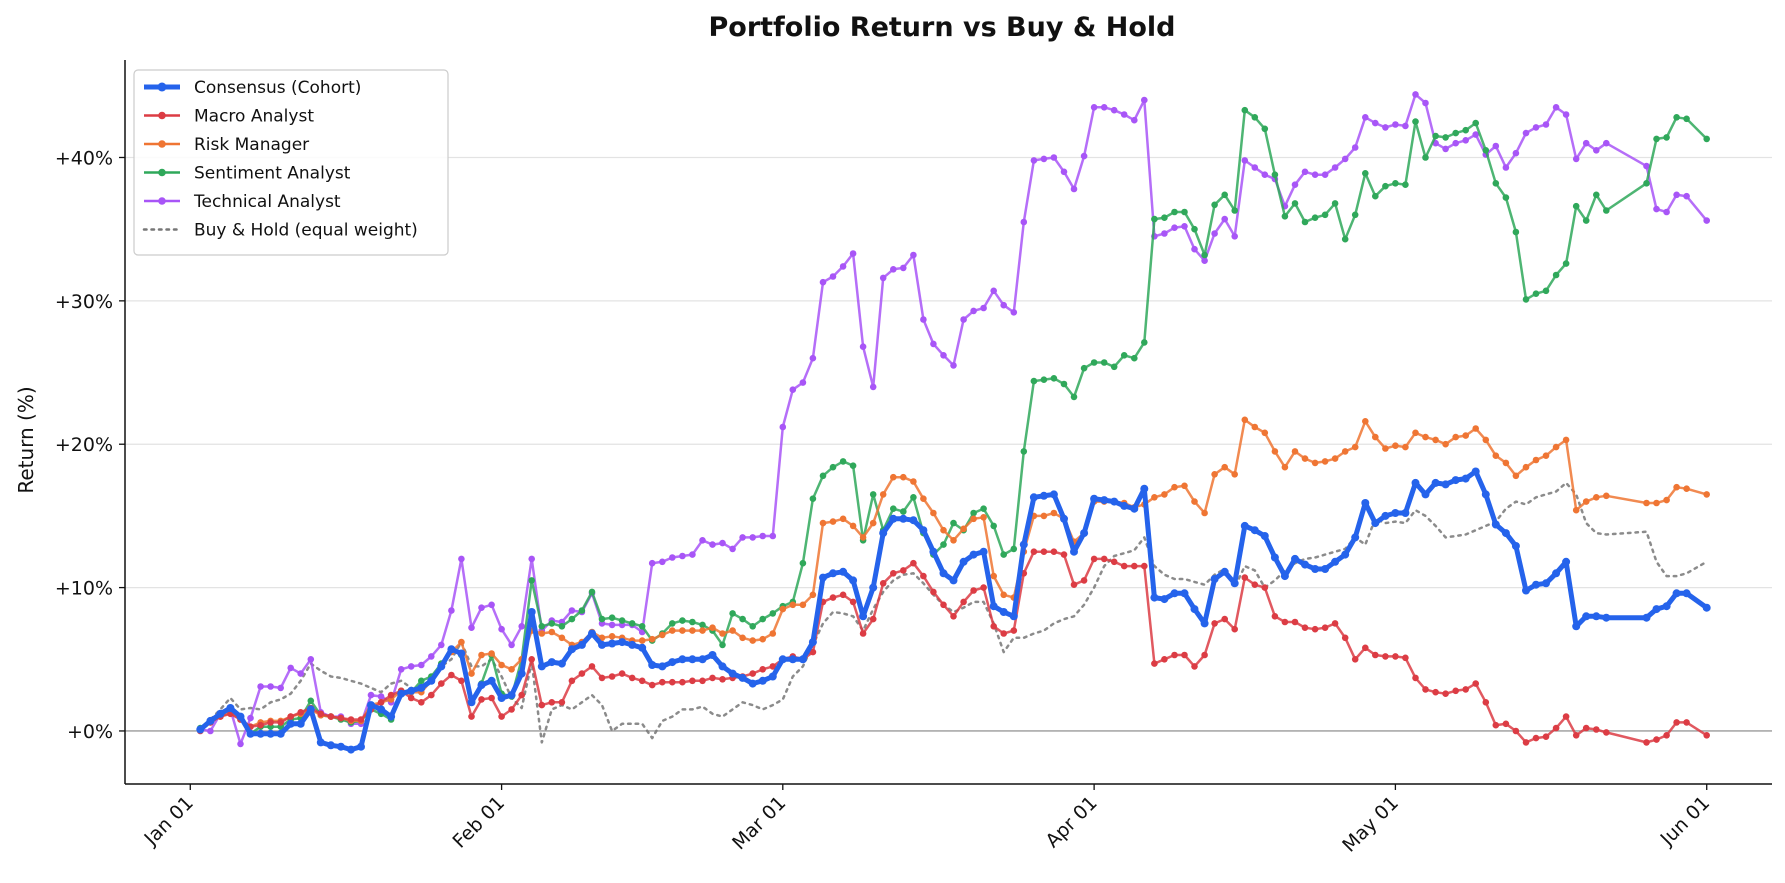 This screenshot has width=1785, height=883. Describe the element at coordinates (162, 115) in the screenshot. I see `legend-marker` at that location.